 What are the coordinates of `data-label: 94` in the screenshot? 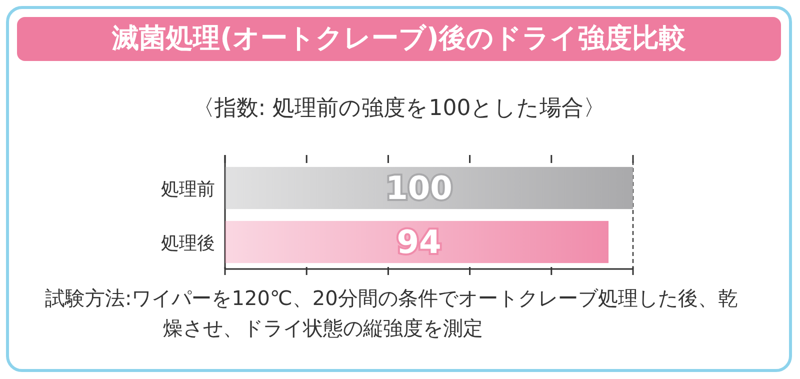 It's located at (419, 242).